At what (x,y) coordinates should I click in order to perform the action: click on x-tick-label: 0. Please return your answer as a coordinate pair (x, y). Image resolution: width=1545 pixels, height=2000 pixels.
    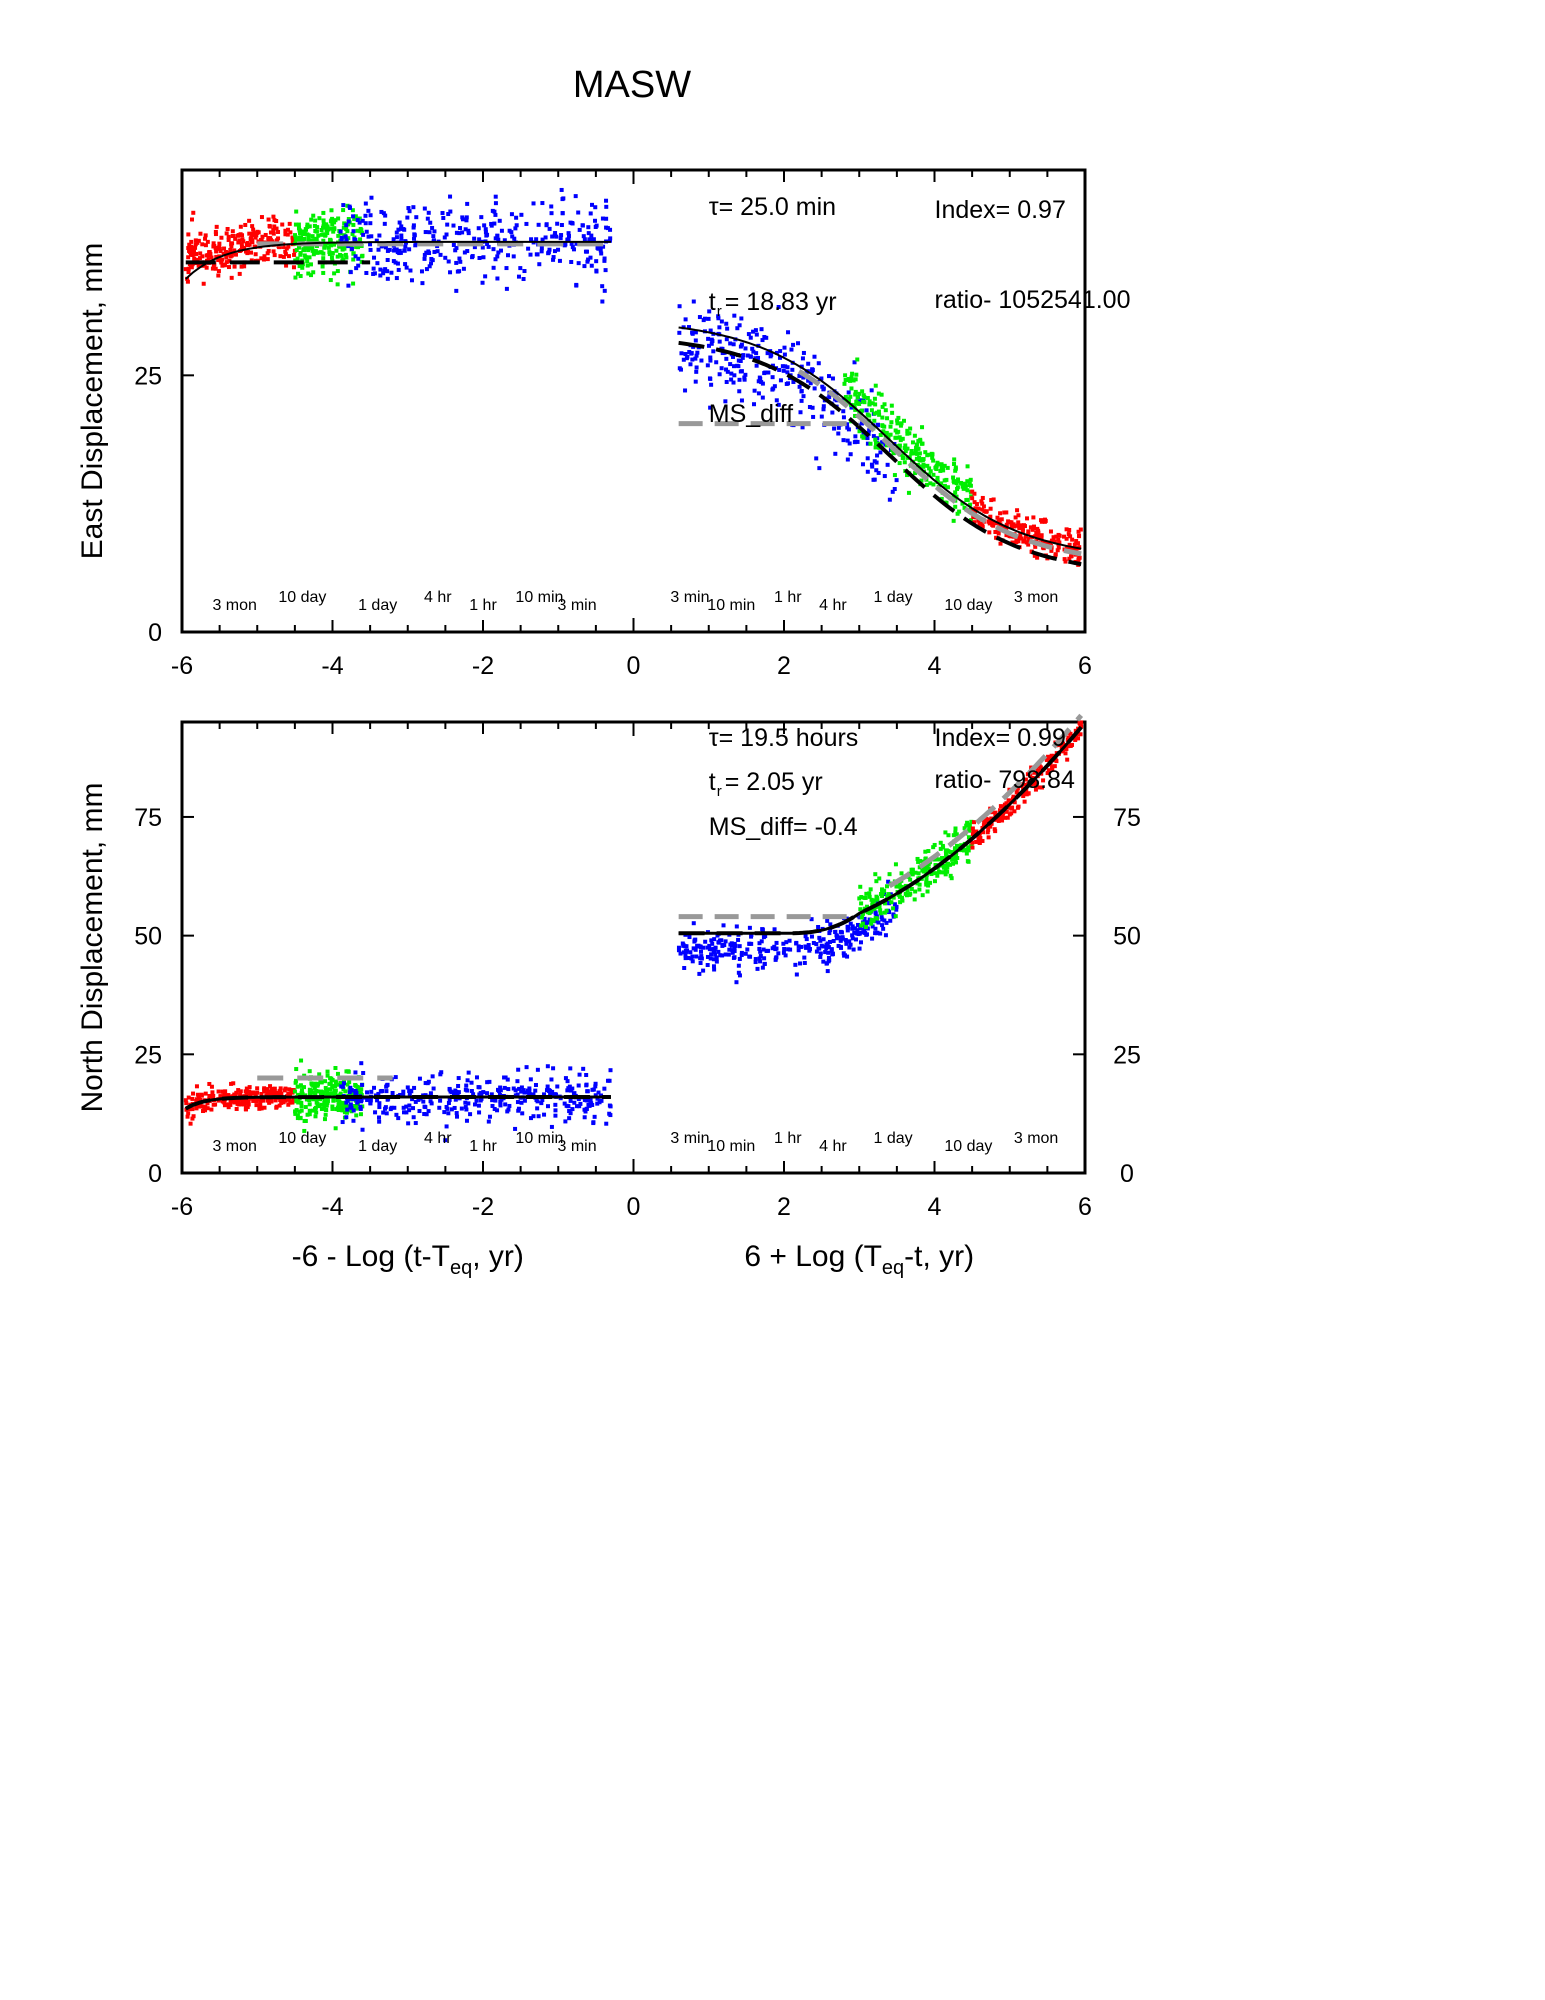
    Looking at the image, I should click on (634, 666).